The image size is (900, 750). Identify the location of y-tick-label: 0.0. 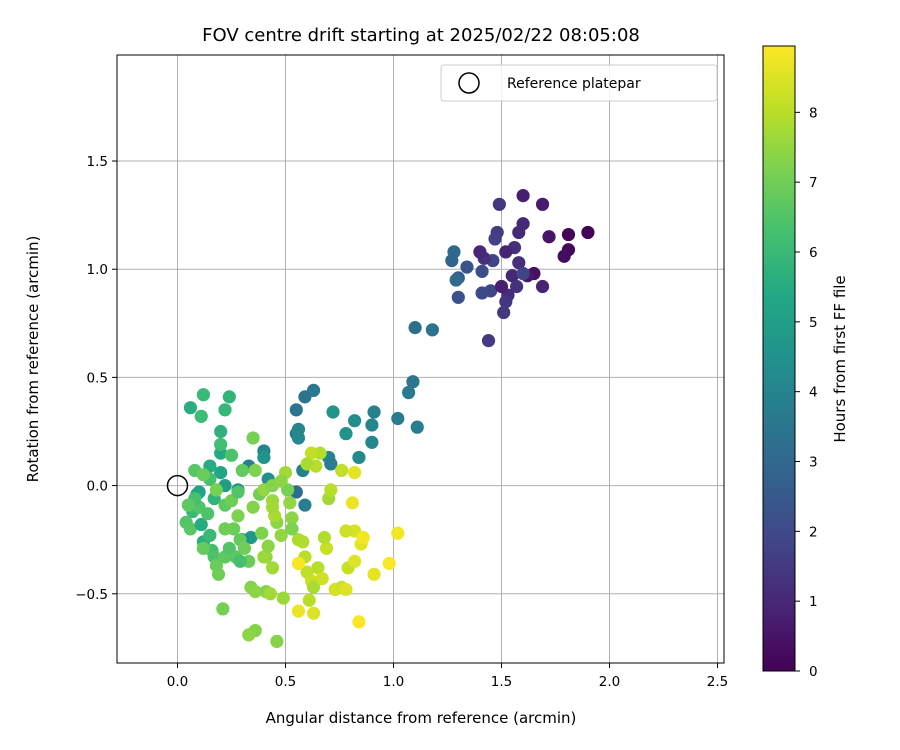
(97, 487).